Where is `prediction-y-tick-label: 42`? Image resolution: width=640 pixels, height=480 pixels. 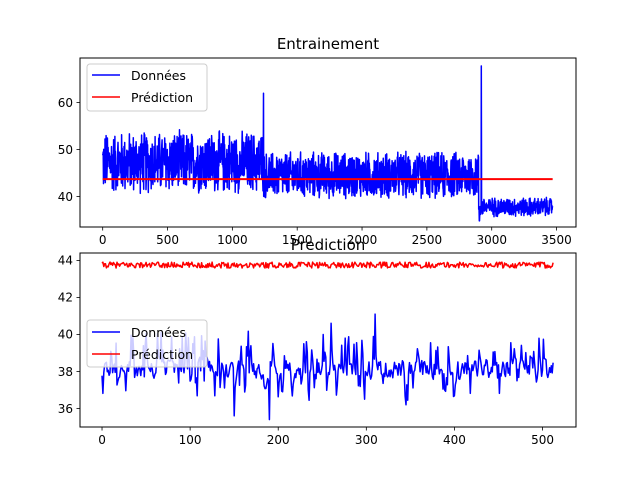
prediction-y-tick-label: 42 is located at coordinates (65, 298).